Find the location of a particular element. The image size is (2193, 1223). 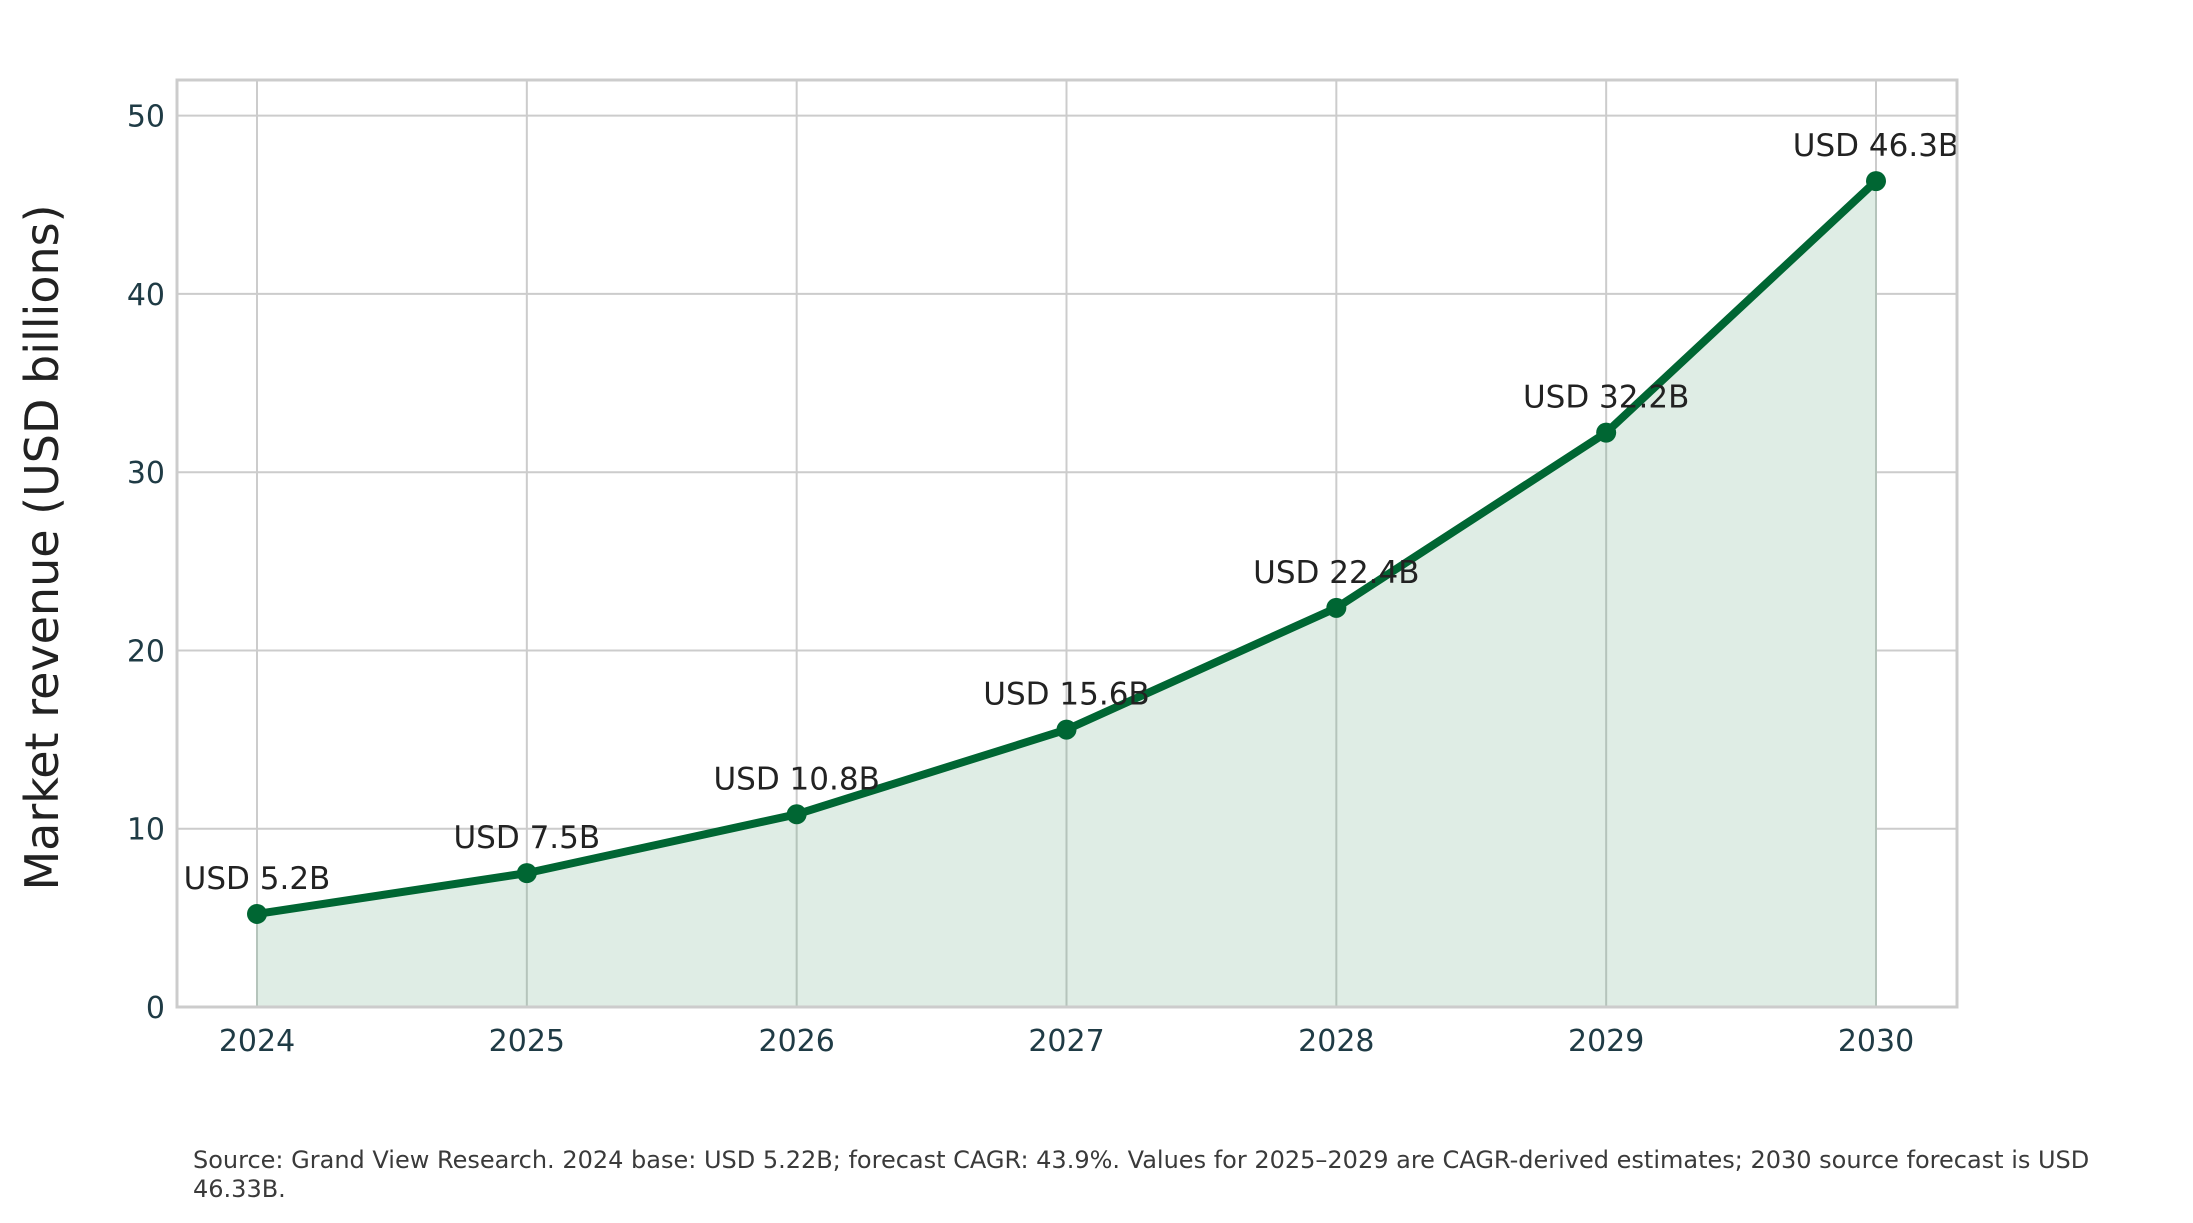

data-label-2029: USD 32.2B is located at coordinates (1606, 398).